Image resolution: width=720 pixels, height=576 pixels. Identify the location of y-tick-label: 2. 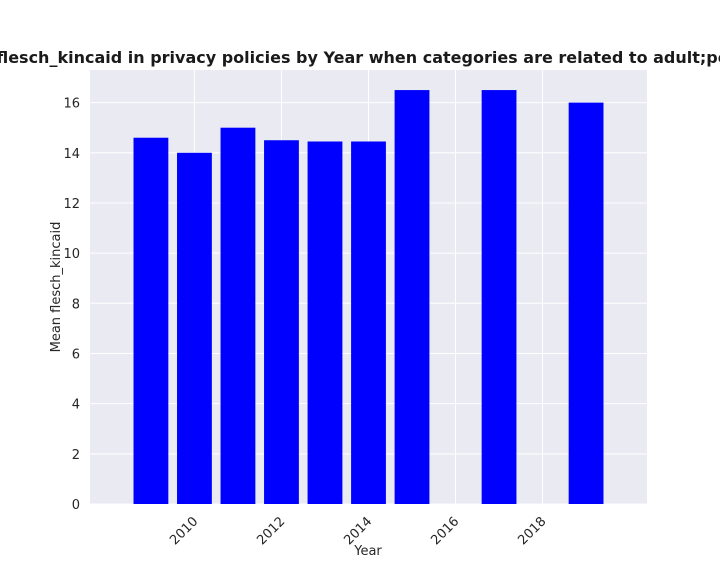
(76, 455).